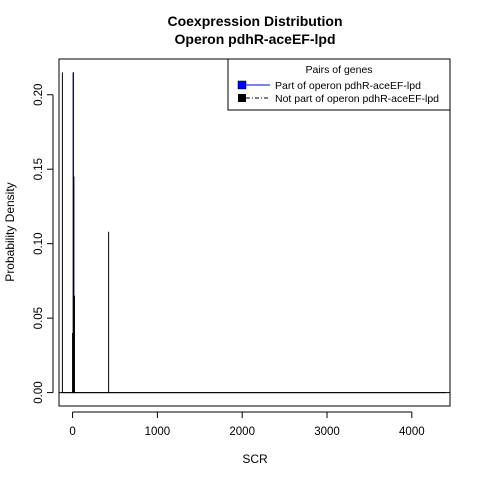  Describe the element at coordinates (39, 392) in the screenshot. I see `y-tick-label-0: 0.00` at that location.